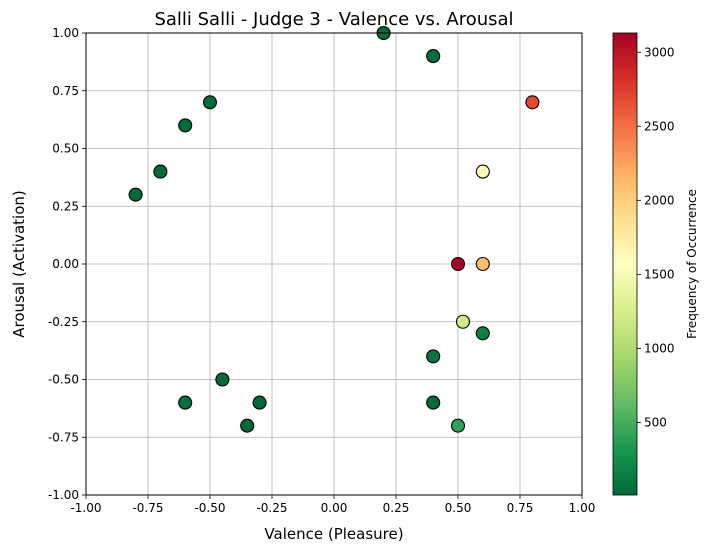 This screenshot has width=710, height=552. Describe the element at coordinates (458, 508) in the screenshot. I see `x-tick-label: 0.50` at that location.